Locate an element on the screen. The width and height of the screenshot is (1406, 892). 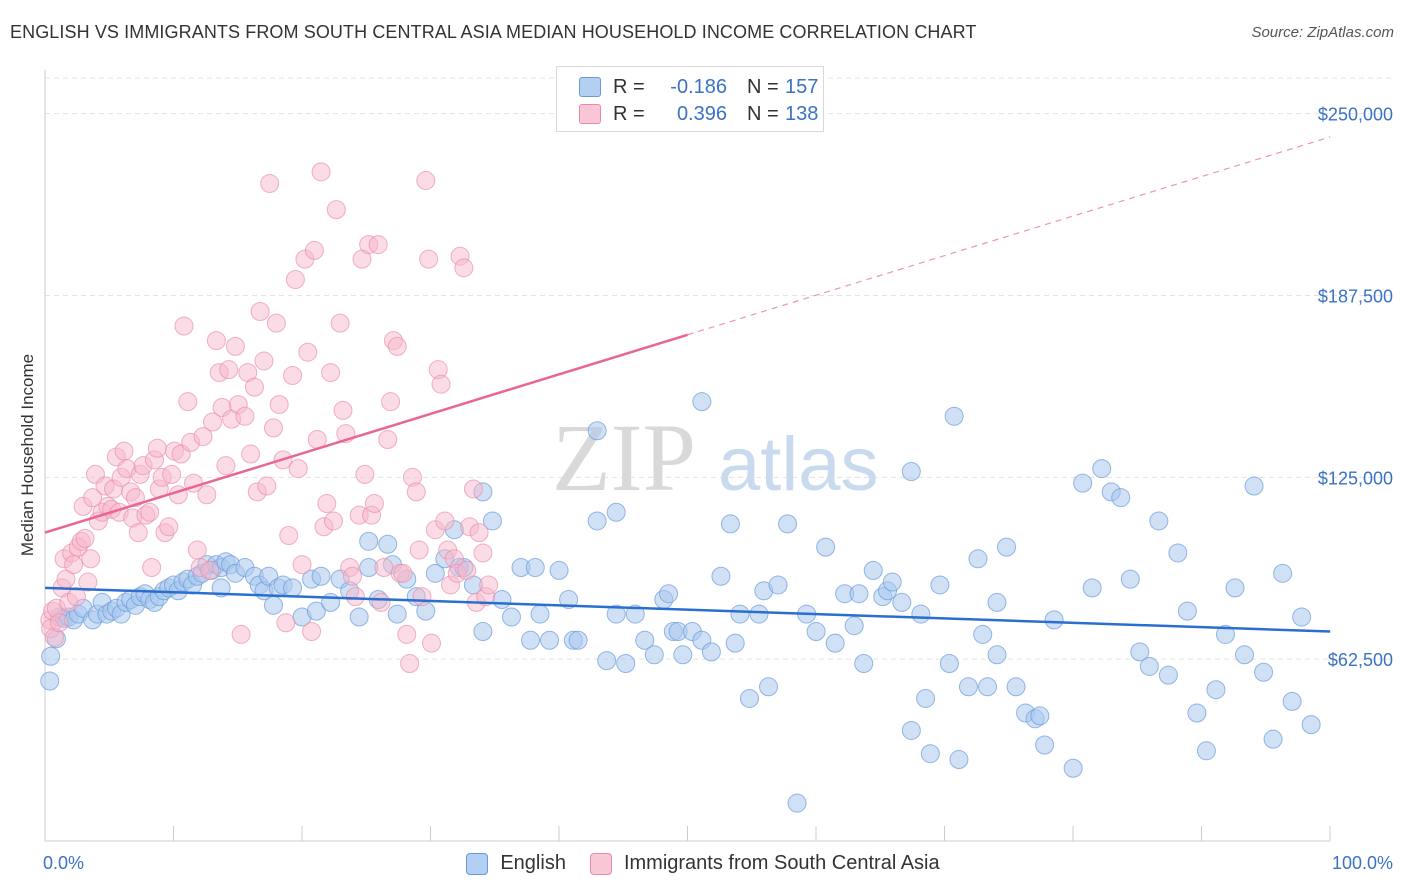
legend-r-value-immigrant: 0.396 is located at coordinates (701, 113).